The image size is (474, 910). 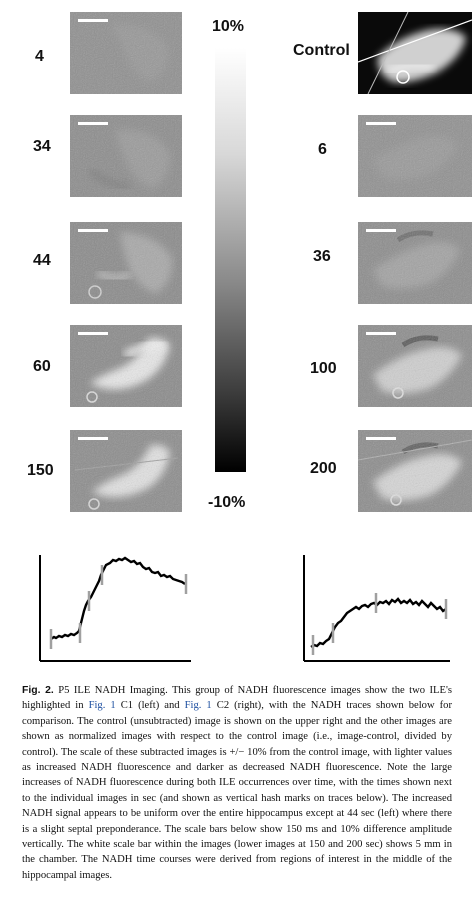 I want to click on nadh-trace-left, so click(x=115, y=608).